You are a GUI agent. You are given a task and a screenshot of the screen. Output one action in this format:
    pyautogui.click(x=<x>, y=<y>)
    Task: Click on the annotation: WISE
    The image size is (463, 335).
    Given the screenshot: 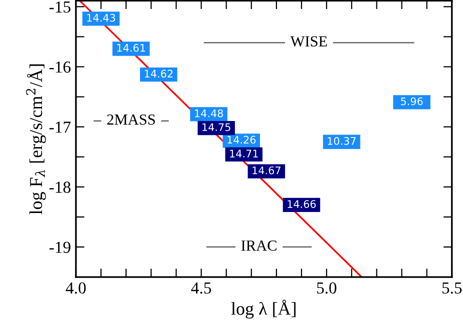 What is the action you would take?
    pyautogui.click(x=308, y=41)
    